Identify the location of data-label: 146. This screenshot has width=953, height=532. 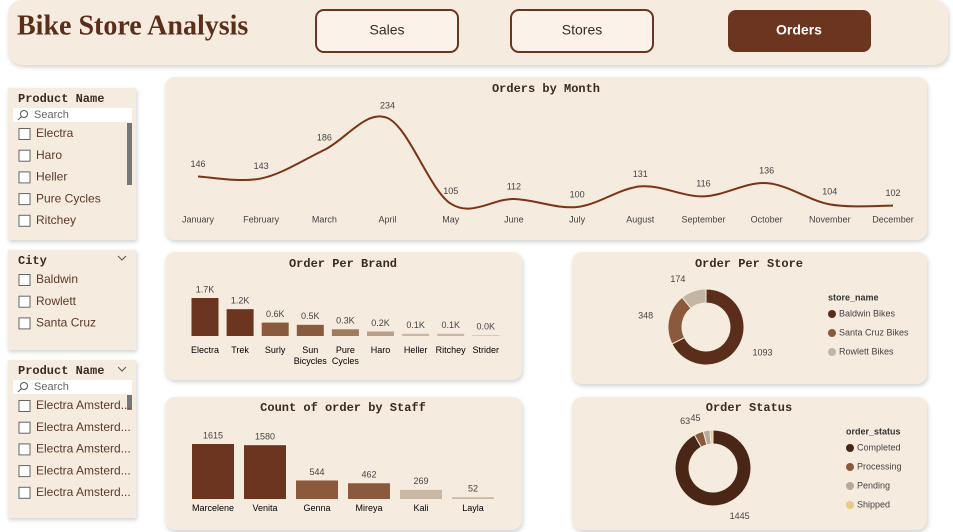
(197, 164).